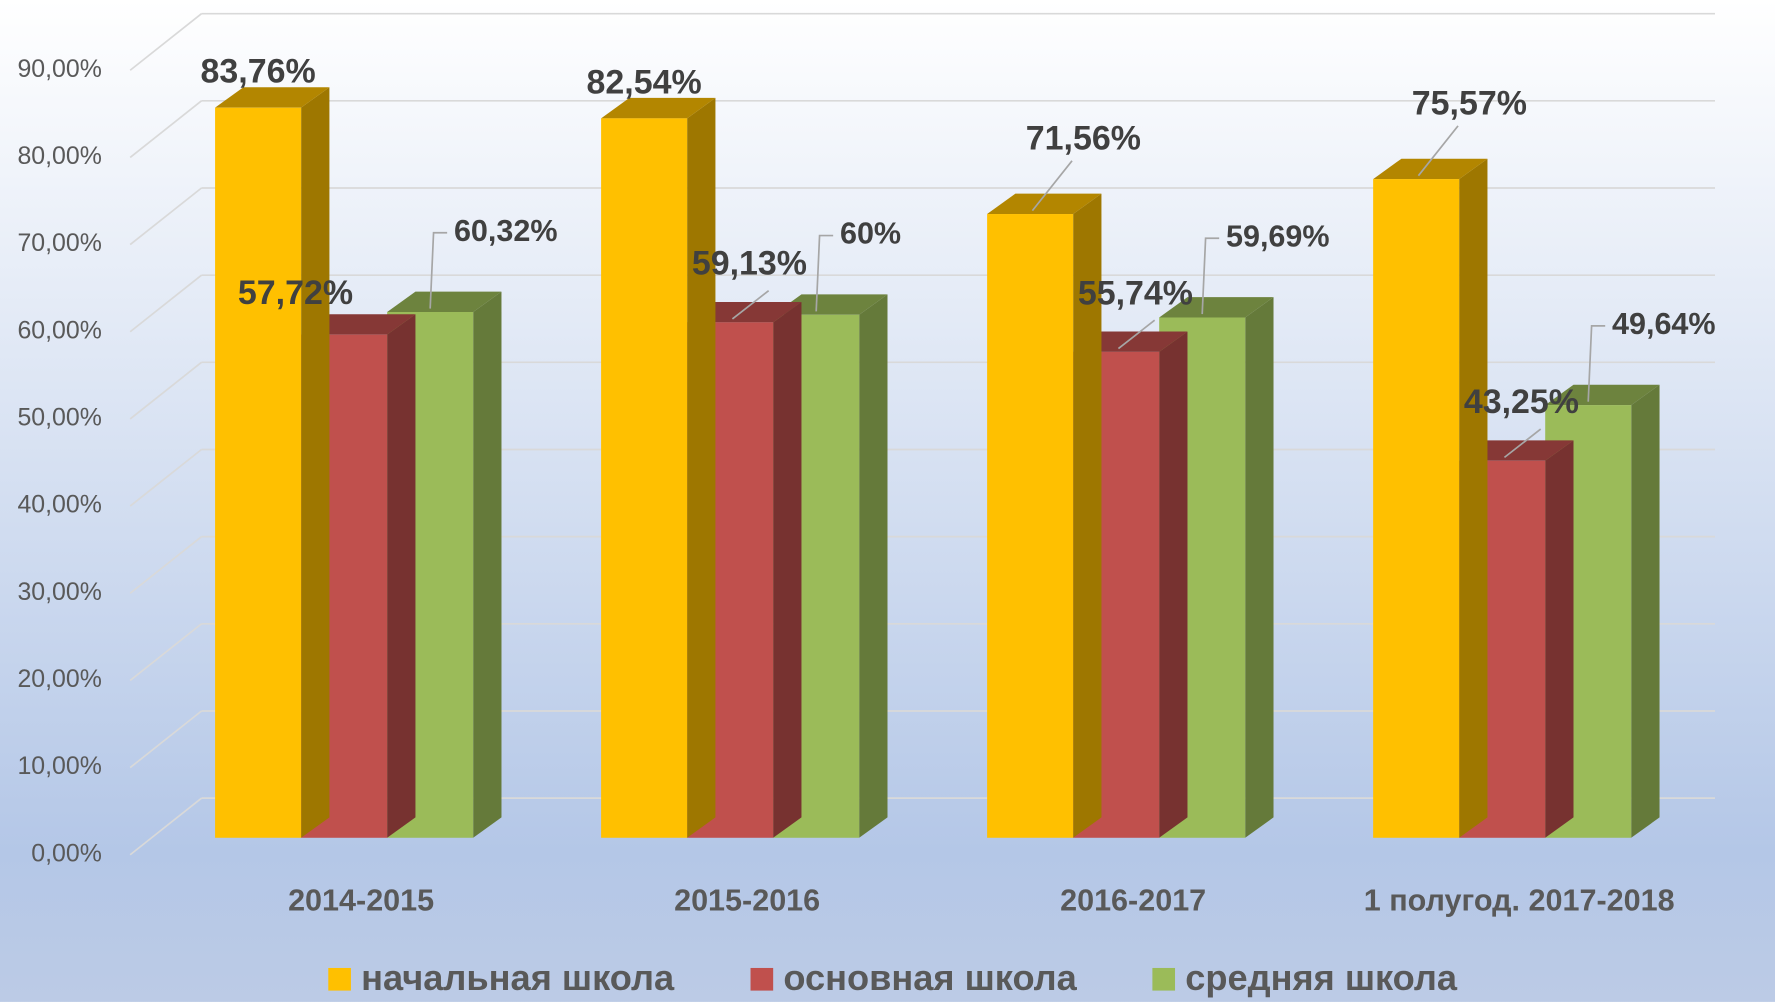  I want to click on data-label: 55,74%, so click(1135, 293).